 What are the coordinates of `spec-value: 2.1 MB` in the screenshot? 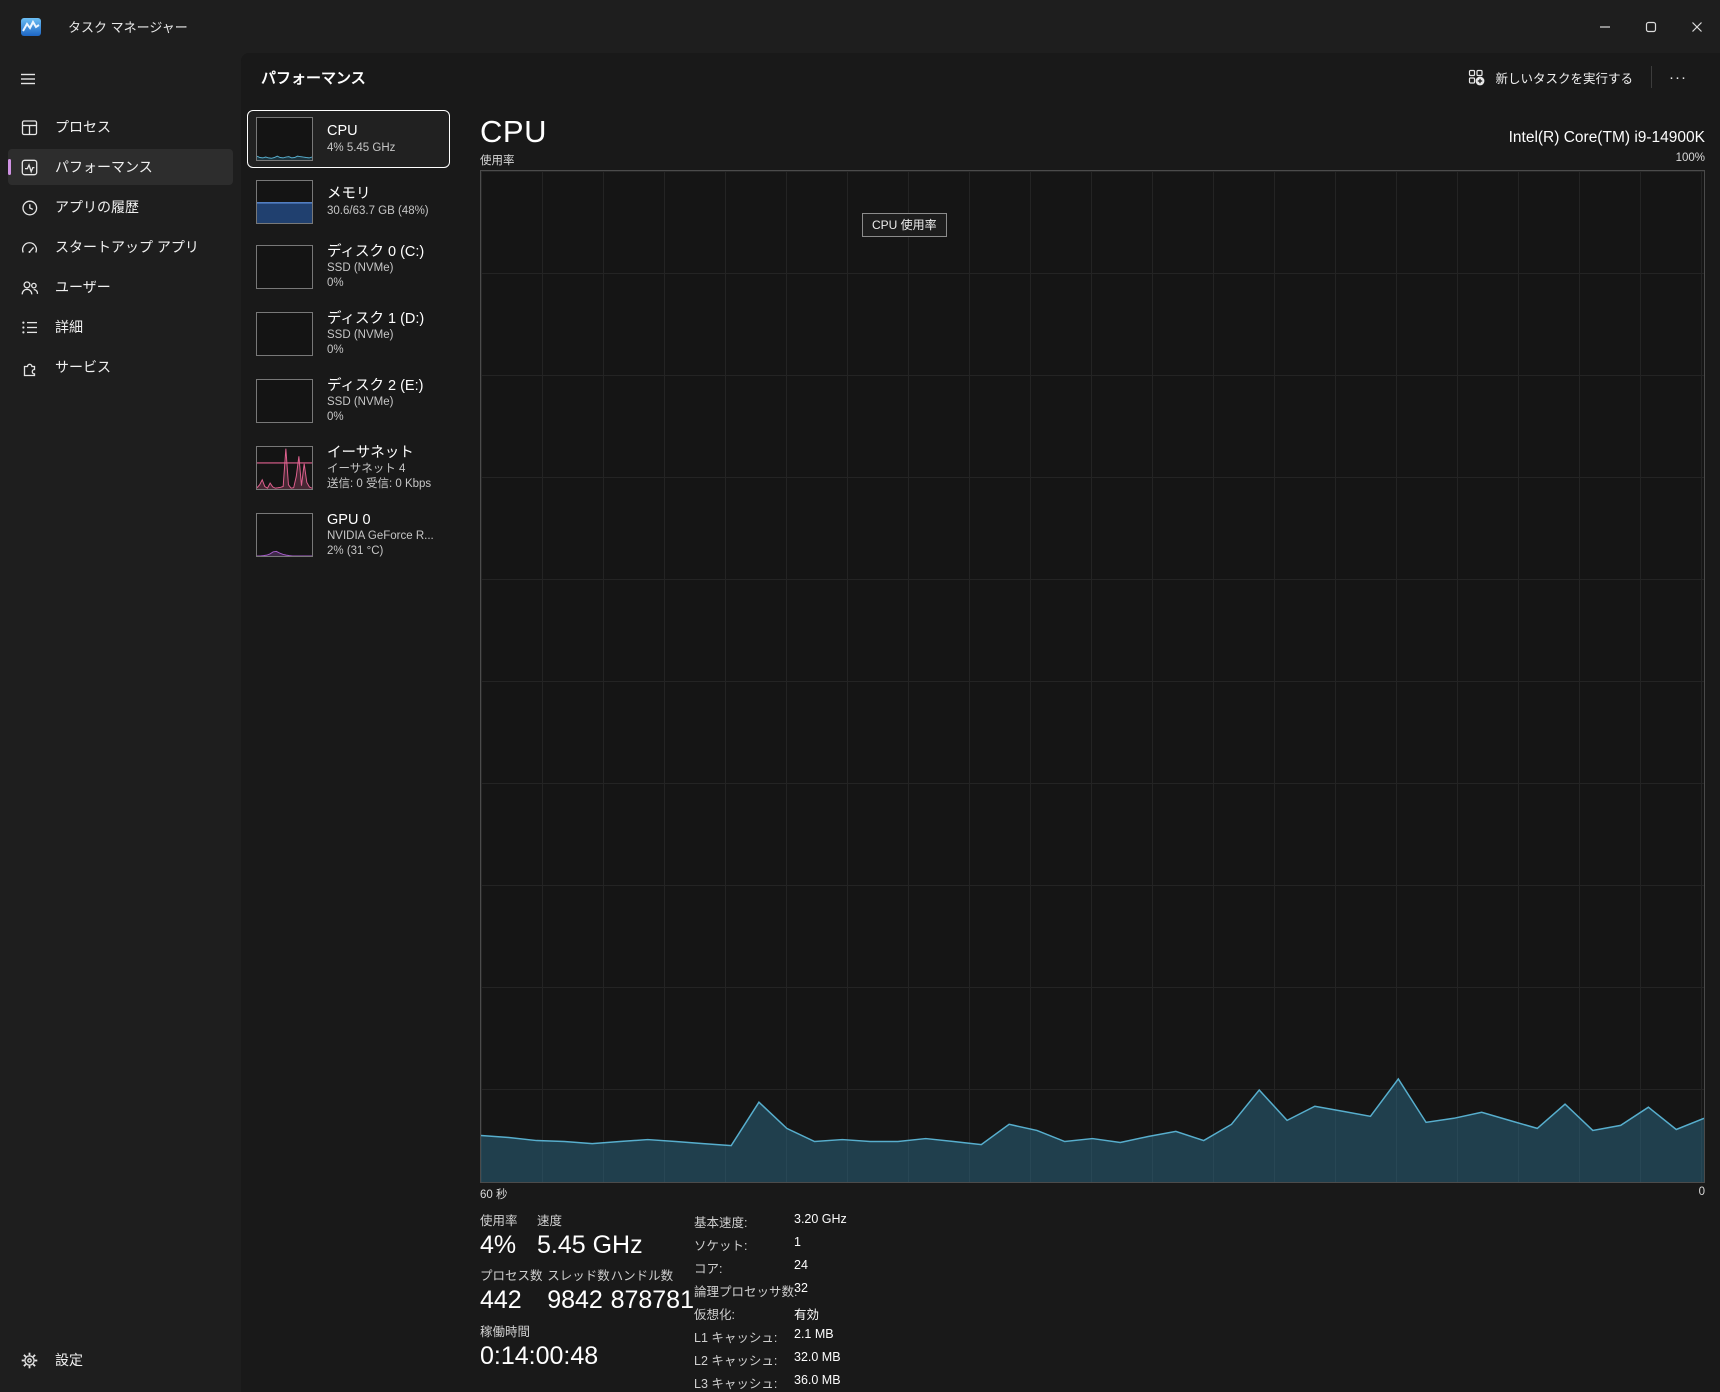 It's located at (814, 1334).